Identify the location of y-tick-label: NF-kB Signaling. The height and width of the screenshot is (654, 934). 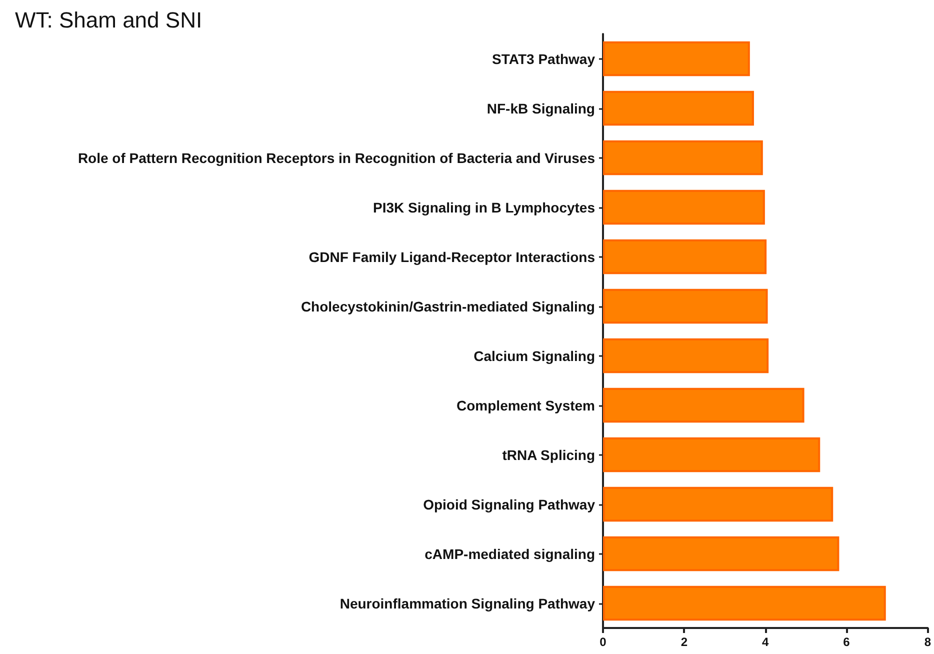
(540, 108).